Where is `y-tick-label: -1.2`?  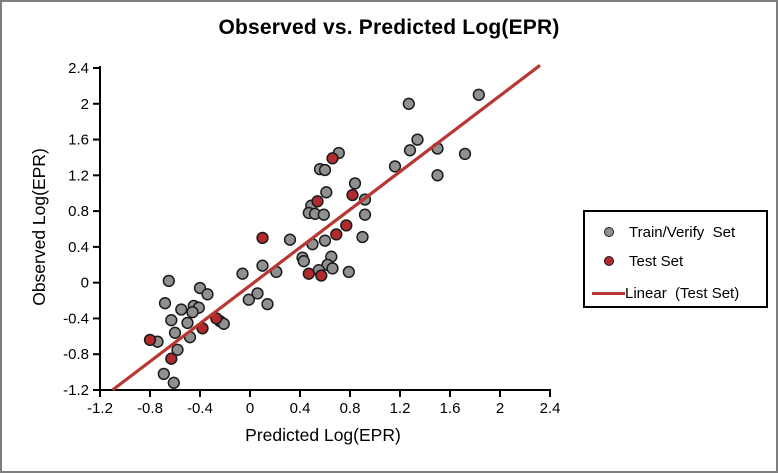
y-tick-label: -1.2 is located at coordinates (76, 390).